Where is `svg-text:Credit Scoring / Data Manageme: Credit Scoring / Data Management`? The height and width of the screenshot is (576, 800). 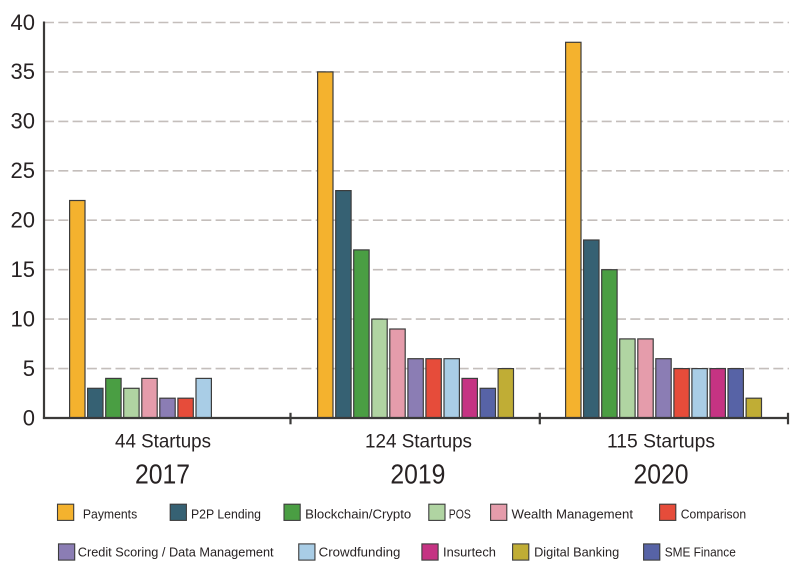
svg-text:Credit Scoring / Data Manageme: Credit Scoring / Data Management is located at coordinates (176, 551).